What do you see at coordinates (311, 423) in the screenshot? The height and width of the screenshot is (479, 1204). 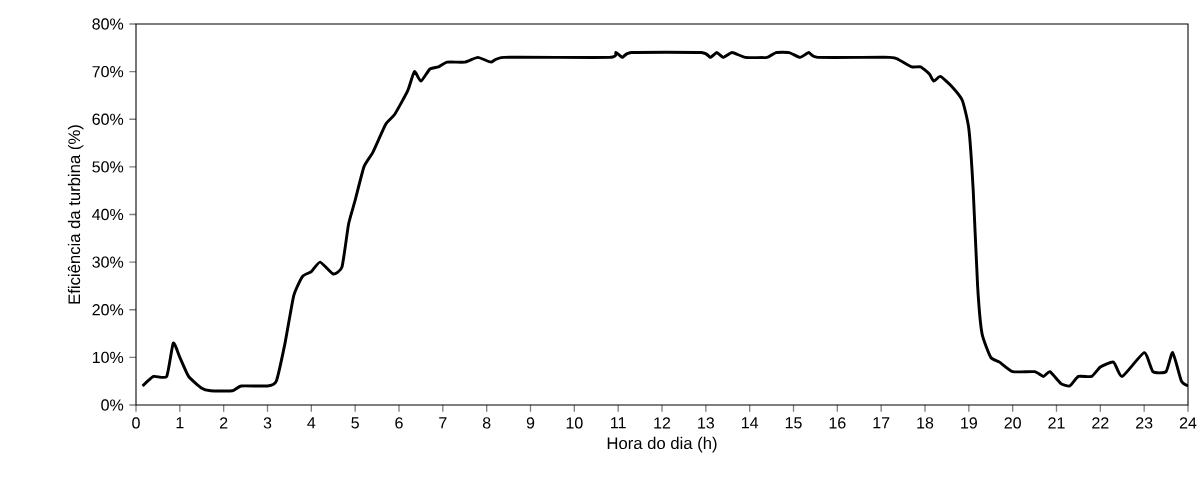 I see `x-tick-label: 4` at bounding box center [311, 423].